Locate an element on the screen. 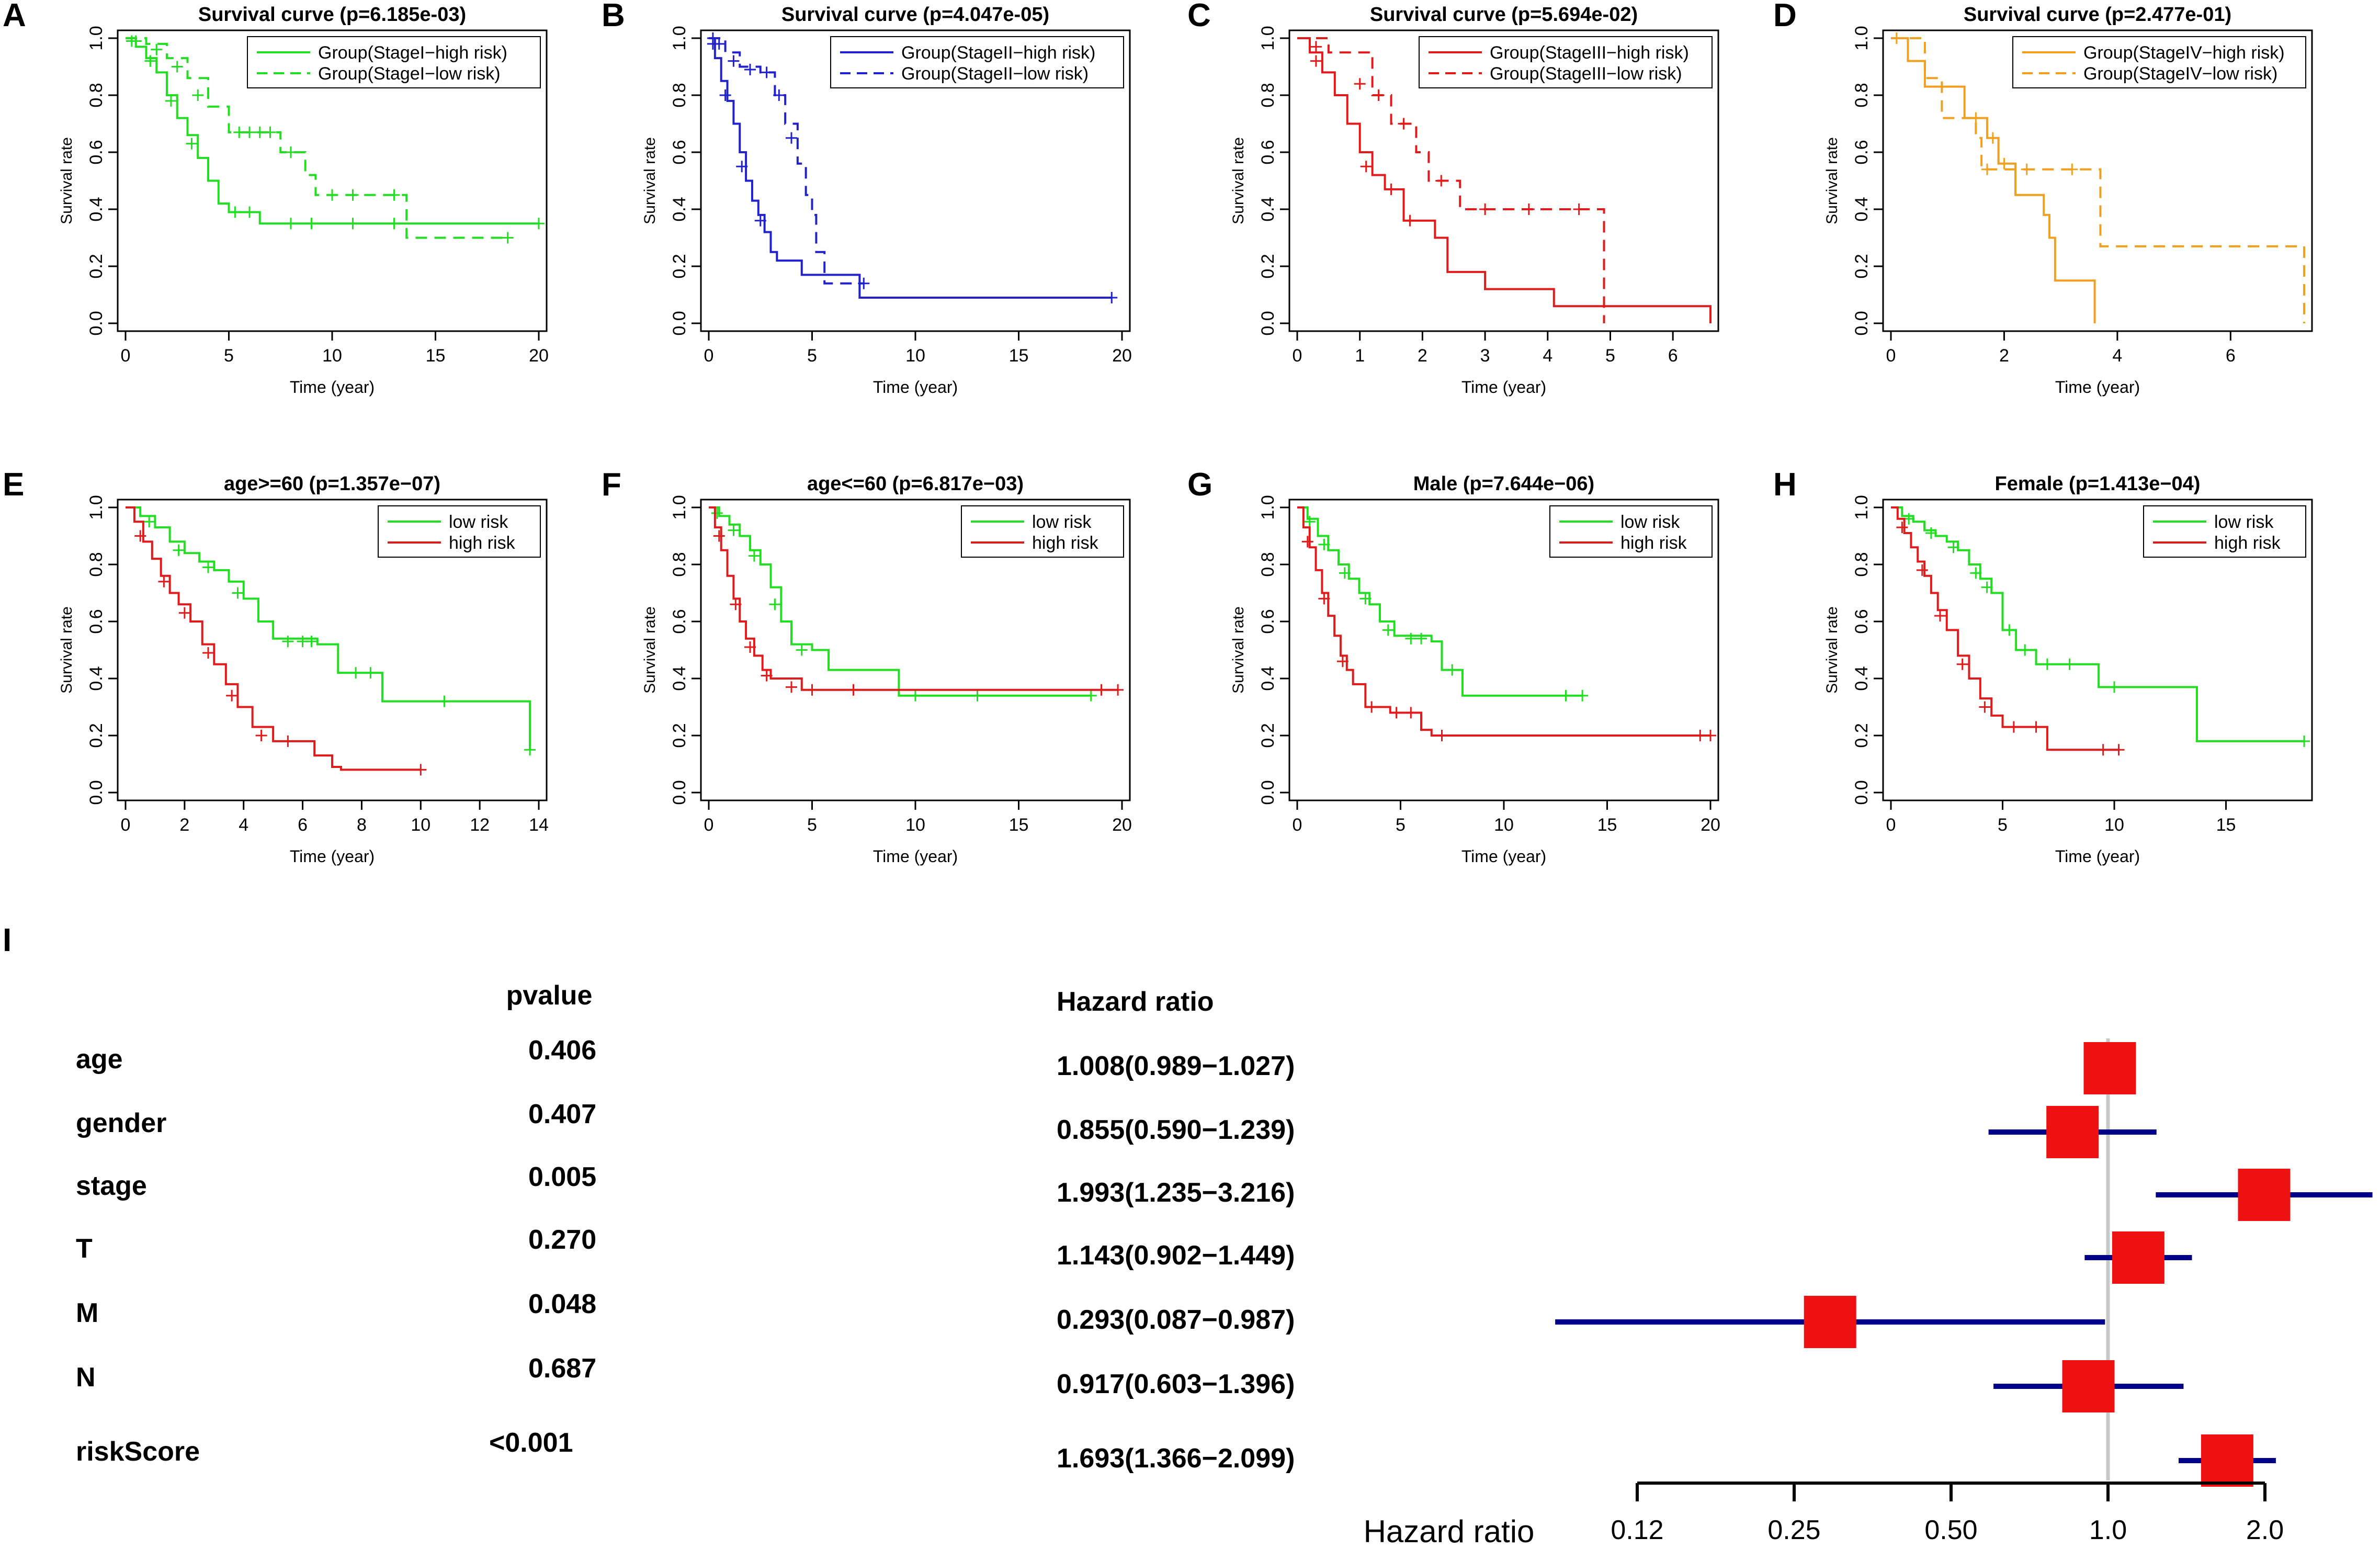 The height and width of the screenshot is (1549, 2380). legend-label: high risk is located at coordinates (2247, 543).